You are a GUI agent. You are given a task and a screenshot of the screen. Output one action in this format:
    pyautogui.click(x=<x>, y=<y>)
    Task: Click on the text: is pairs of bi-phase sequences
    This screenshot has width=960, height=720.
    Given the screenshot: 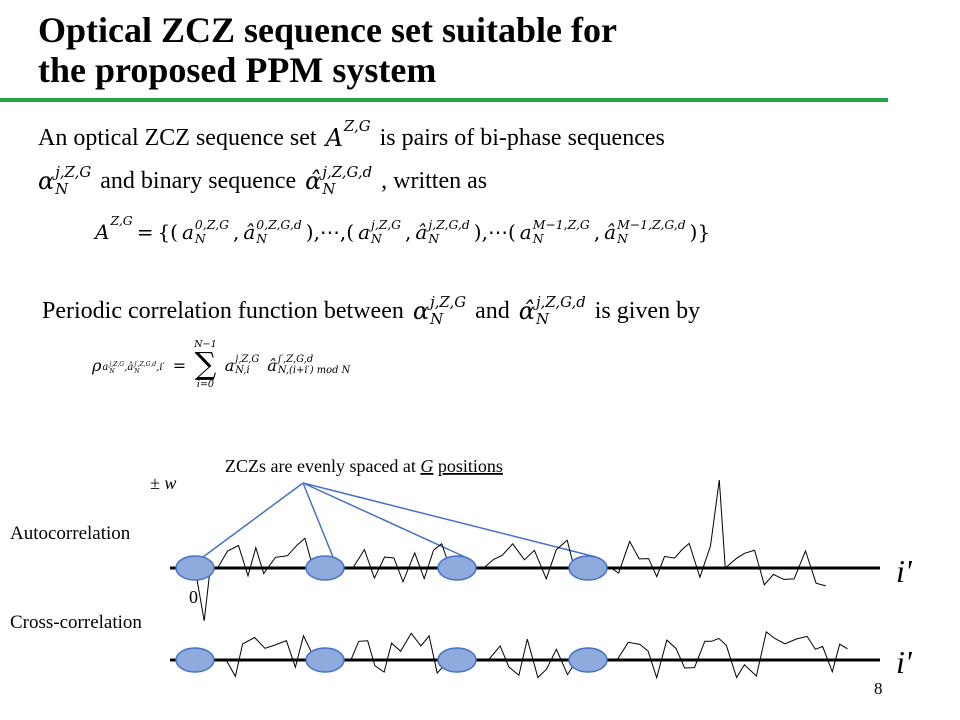 What is the action you would take?
    pyautogui.click(x=522, y=137)
    